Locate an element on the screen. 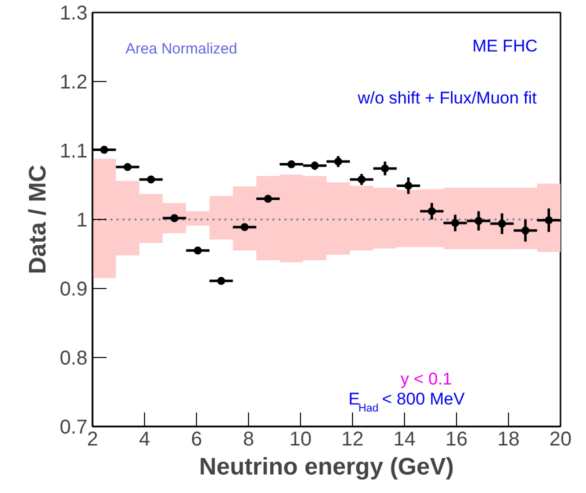 Image resolution: width=586 pixels, height=493 pixels. x-tick-label: 16 is located at coordinates (456, 439).